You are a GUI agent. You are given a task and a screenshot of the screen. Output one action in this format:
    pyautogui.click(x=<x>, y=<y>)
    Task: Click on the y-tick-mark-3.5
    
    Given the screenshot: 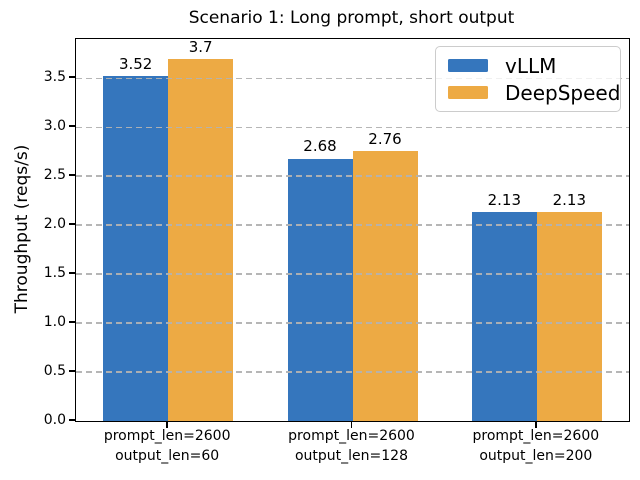 What is the action you would take?
    pyautogui.click(x=72, y=77)
    